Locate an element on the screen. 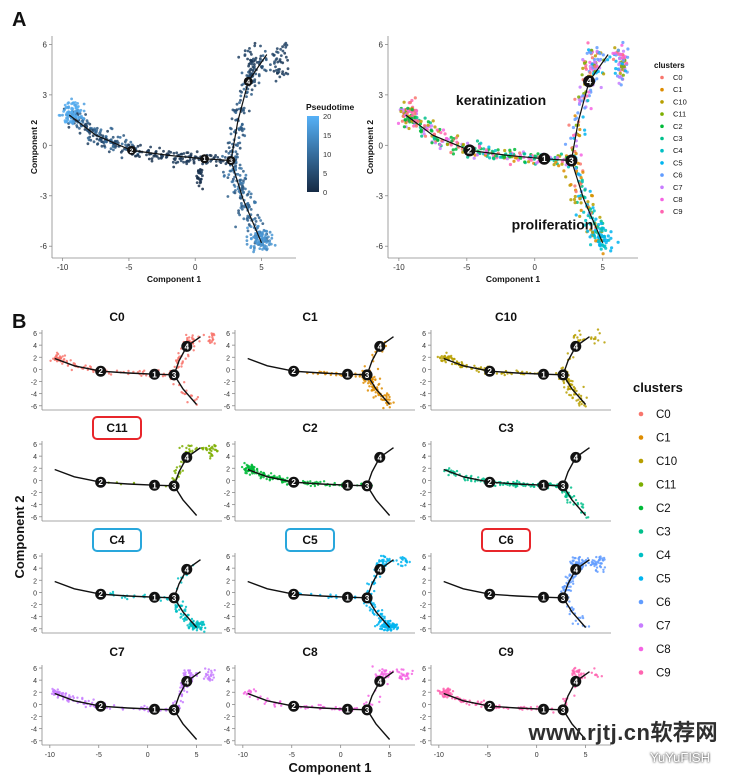 This screenshot has width=732, height=779. facet-title: C6 is located at coordinates (506, 540).